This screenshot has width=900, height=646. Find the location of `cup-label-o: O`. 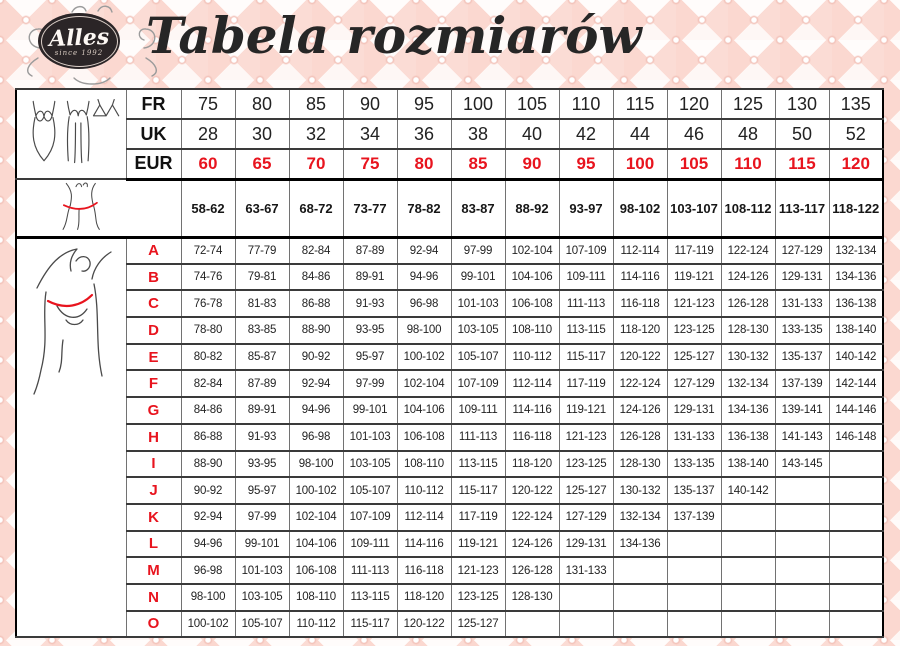

cup-label-o: O is located at coordinates (153, 624).